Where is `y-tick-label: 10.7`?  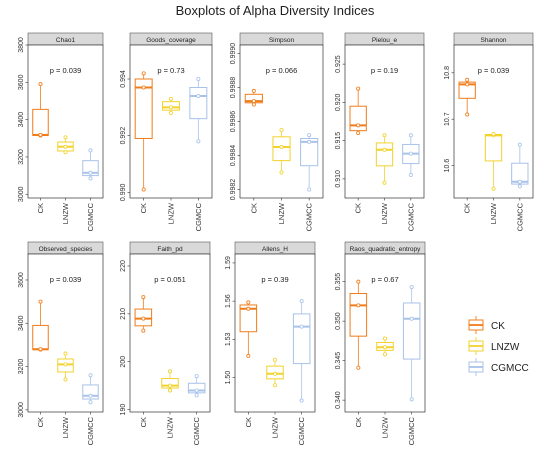 y-tick-label: 10.7 is located at coordinates (447, 119).